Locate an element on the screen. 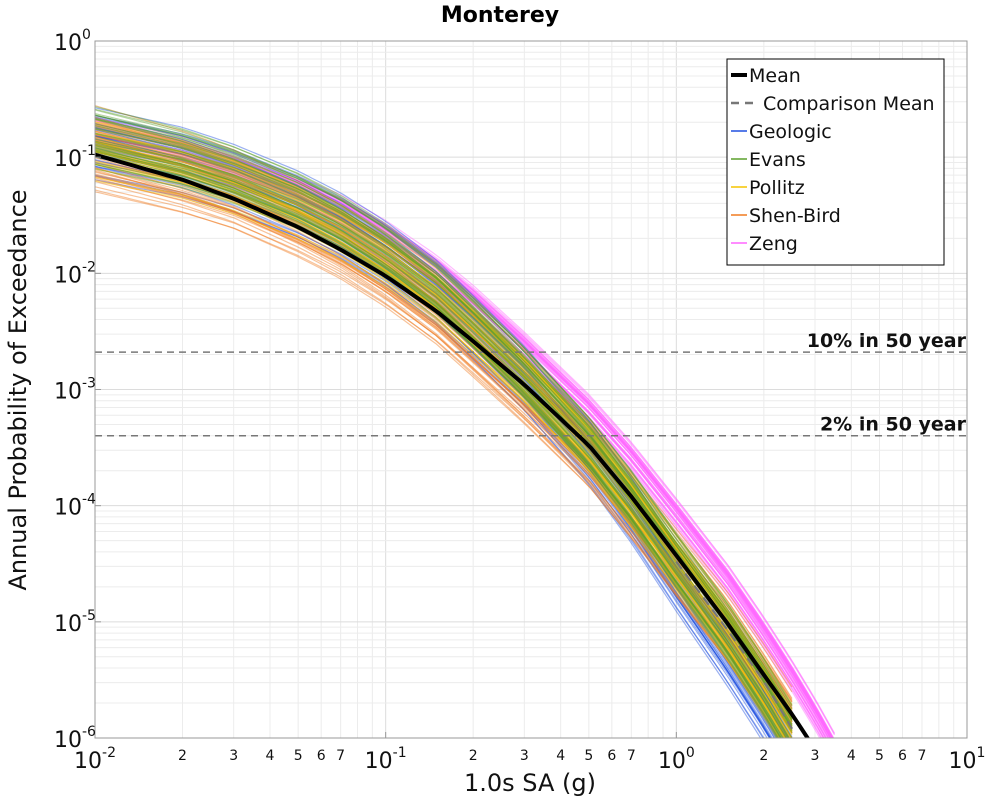 The height and width of the screenshot is (800, 1000). x-tick-label: 10-1 is located at coordinates (386, 759).